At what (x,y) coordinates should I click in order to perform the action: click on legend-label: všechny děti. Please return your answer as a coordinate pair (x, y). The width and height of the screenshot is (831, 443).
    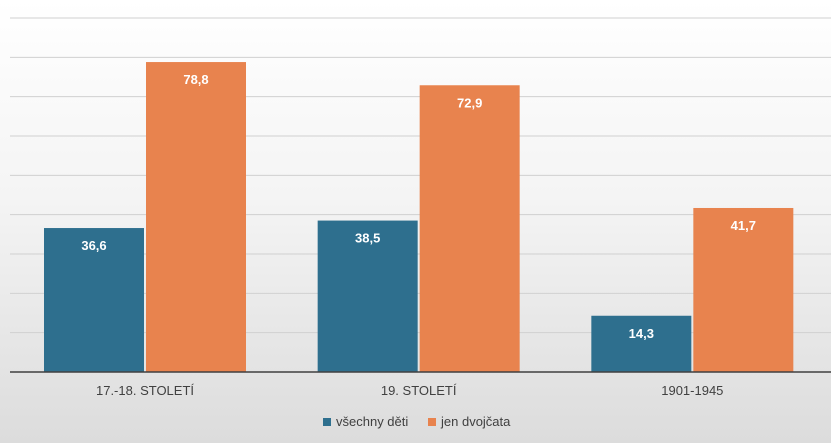
    Looking at the image, I should click on (372, 421).